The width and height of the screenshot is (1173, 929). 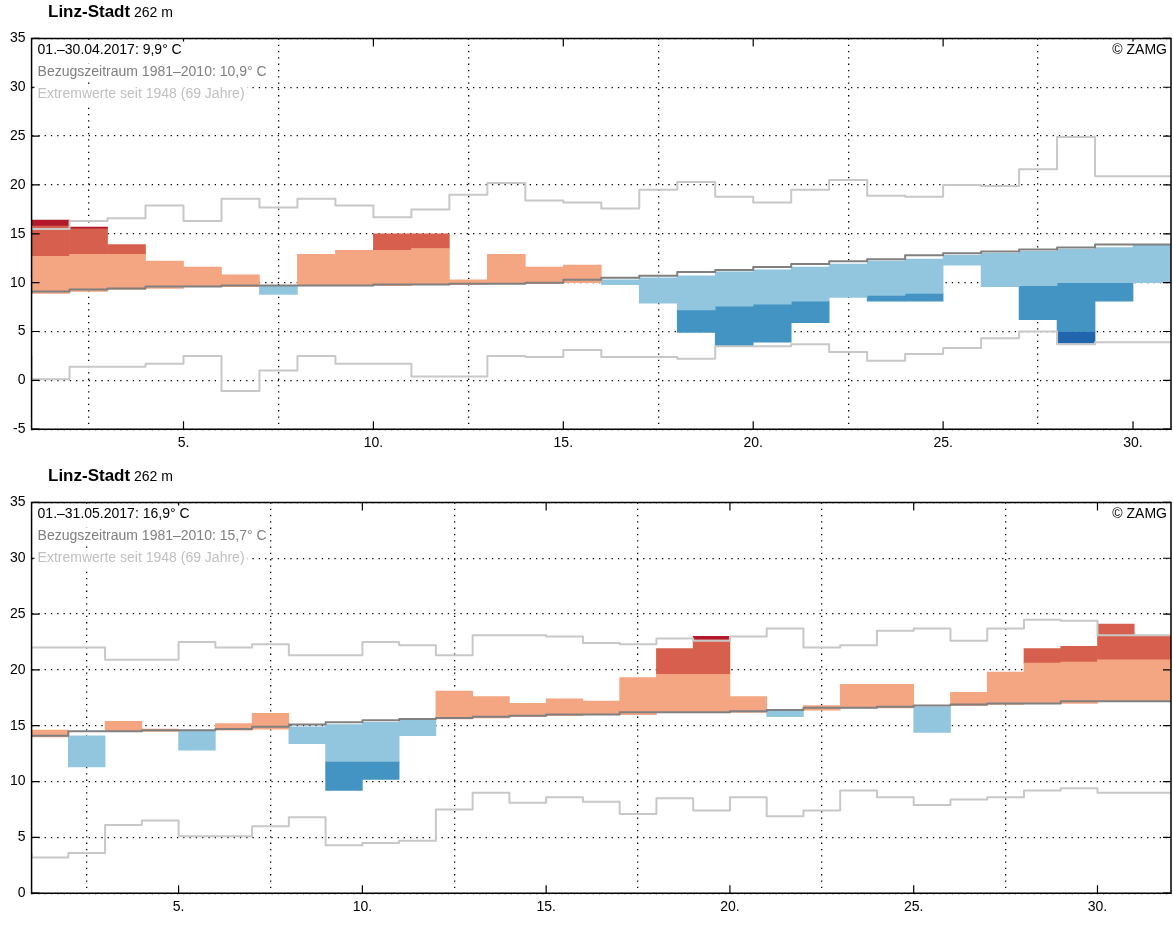 What do you see at coordinates (109, 49) in the screenshot?
I see `annotation: 01.–30.04.2017: 9,9° C` at bounding box center [109, 49].